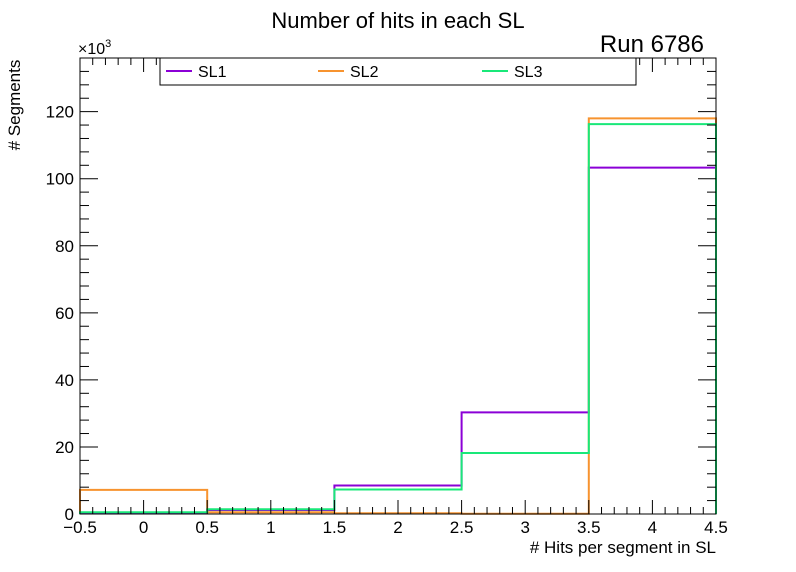 The width and height of the screenshot is (796, 572). I want to click on legend-label: SL2, so click(364, 72).